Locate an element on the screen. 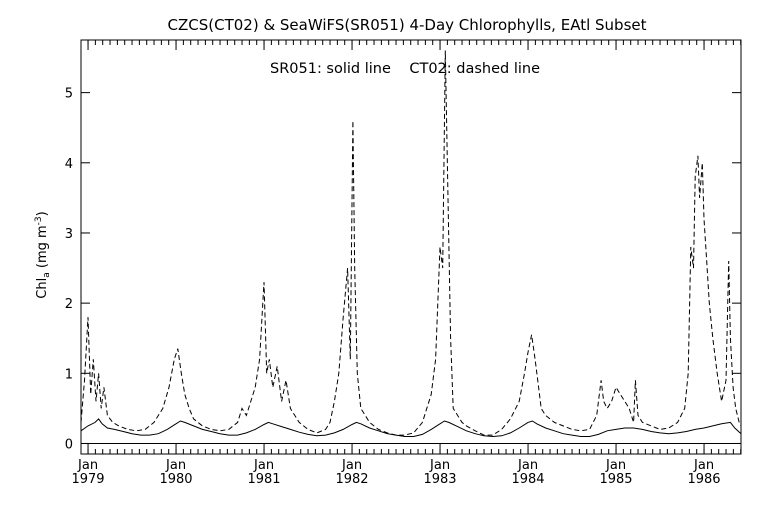  series-line-sr051 is located at coordinates (411, 428).